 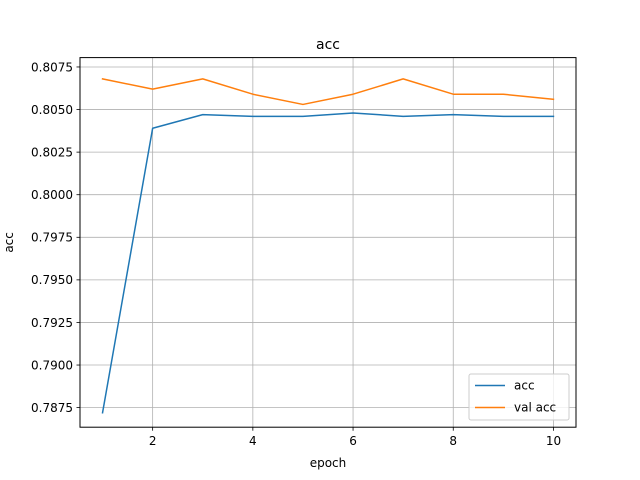 I want to click on legend: acc val acc, so click(x=519, y=397).